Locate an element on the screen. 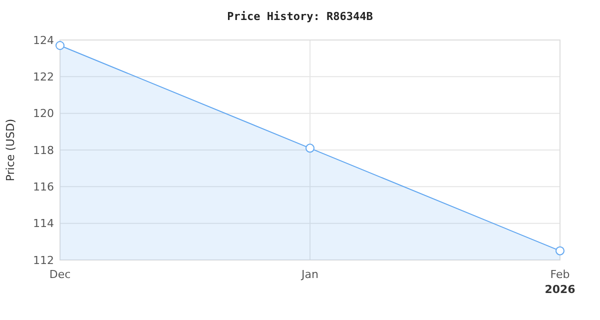 This screenshot has width=600, height=320. y-tick-label: 120 is located at coordinates (43, 113).